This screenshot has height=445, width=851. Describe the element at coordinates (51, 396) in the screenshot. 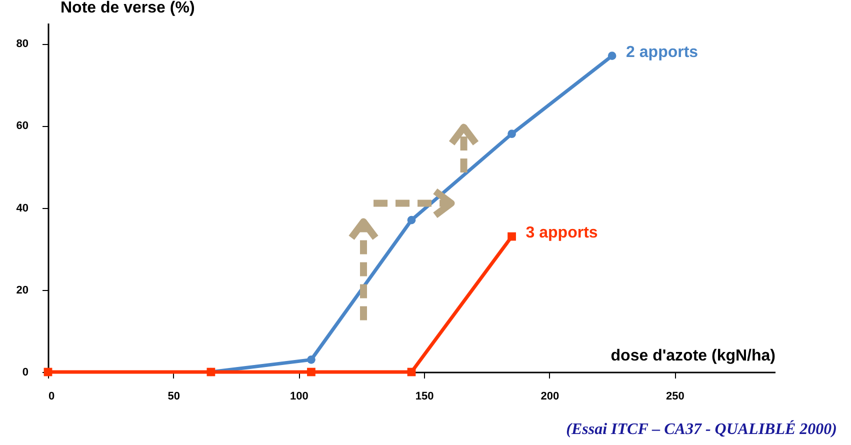

I see `x-tick-label: 0` at that location.